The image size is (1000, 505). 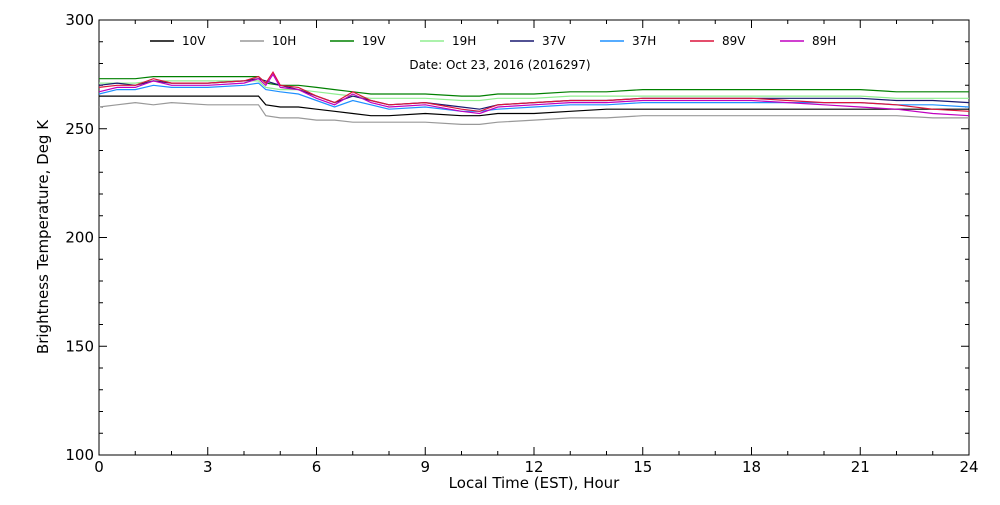 I want to click on legend-label-89h: 89H, so click(x=824, y=41).